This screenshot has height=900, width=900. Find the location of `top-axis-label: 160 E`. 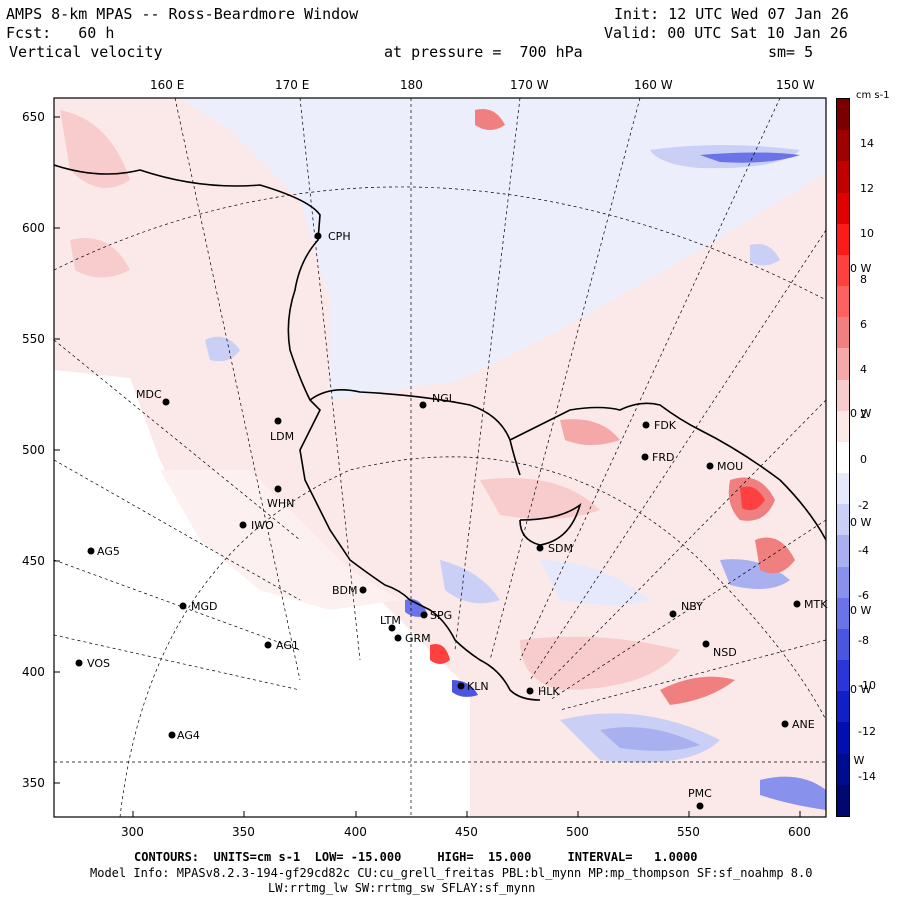

top-axis-label: 160 E is located at coordinates (167, 85).